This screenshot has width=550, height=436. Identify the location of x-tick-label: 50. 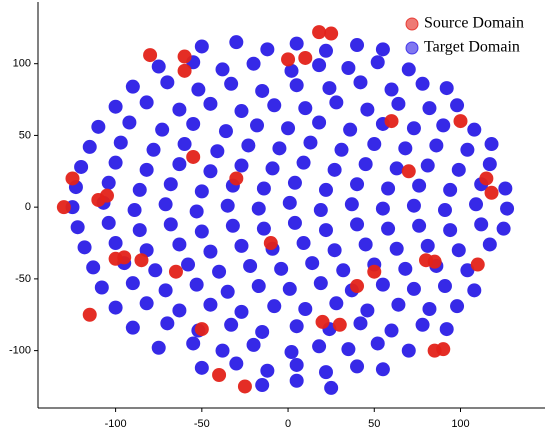
(374, 424).